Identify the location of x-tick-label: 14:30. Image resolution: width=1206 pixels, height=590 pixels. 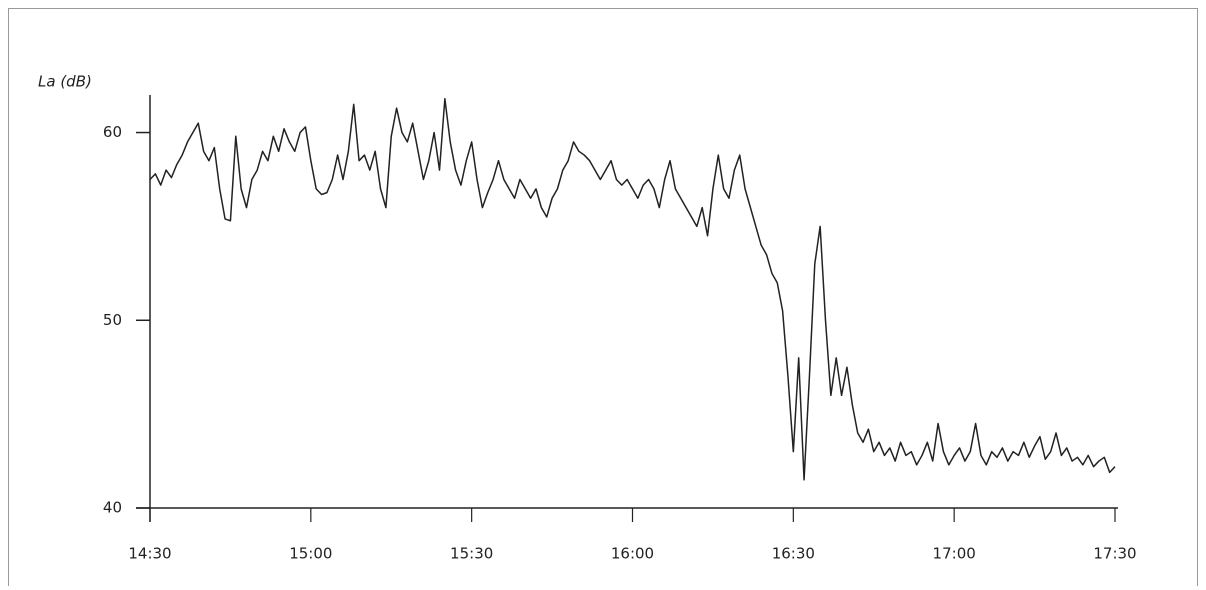
(149, 554).